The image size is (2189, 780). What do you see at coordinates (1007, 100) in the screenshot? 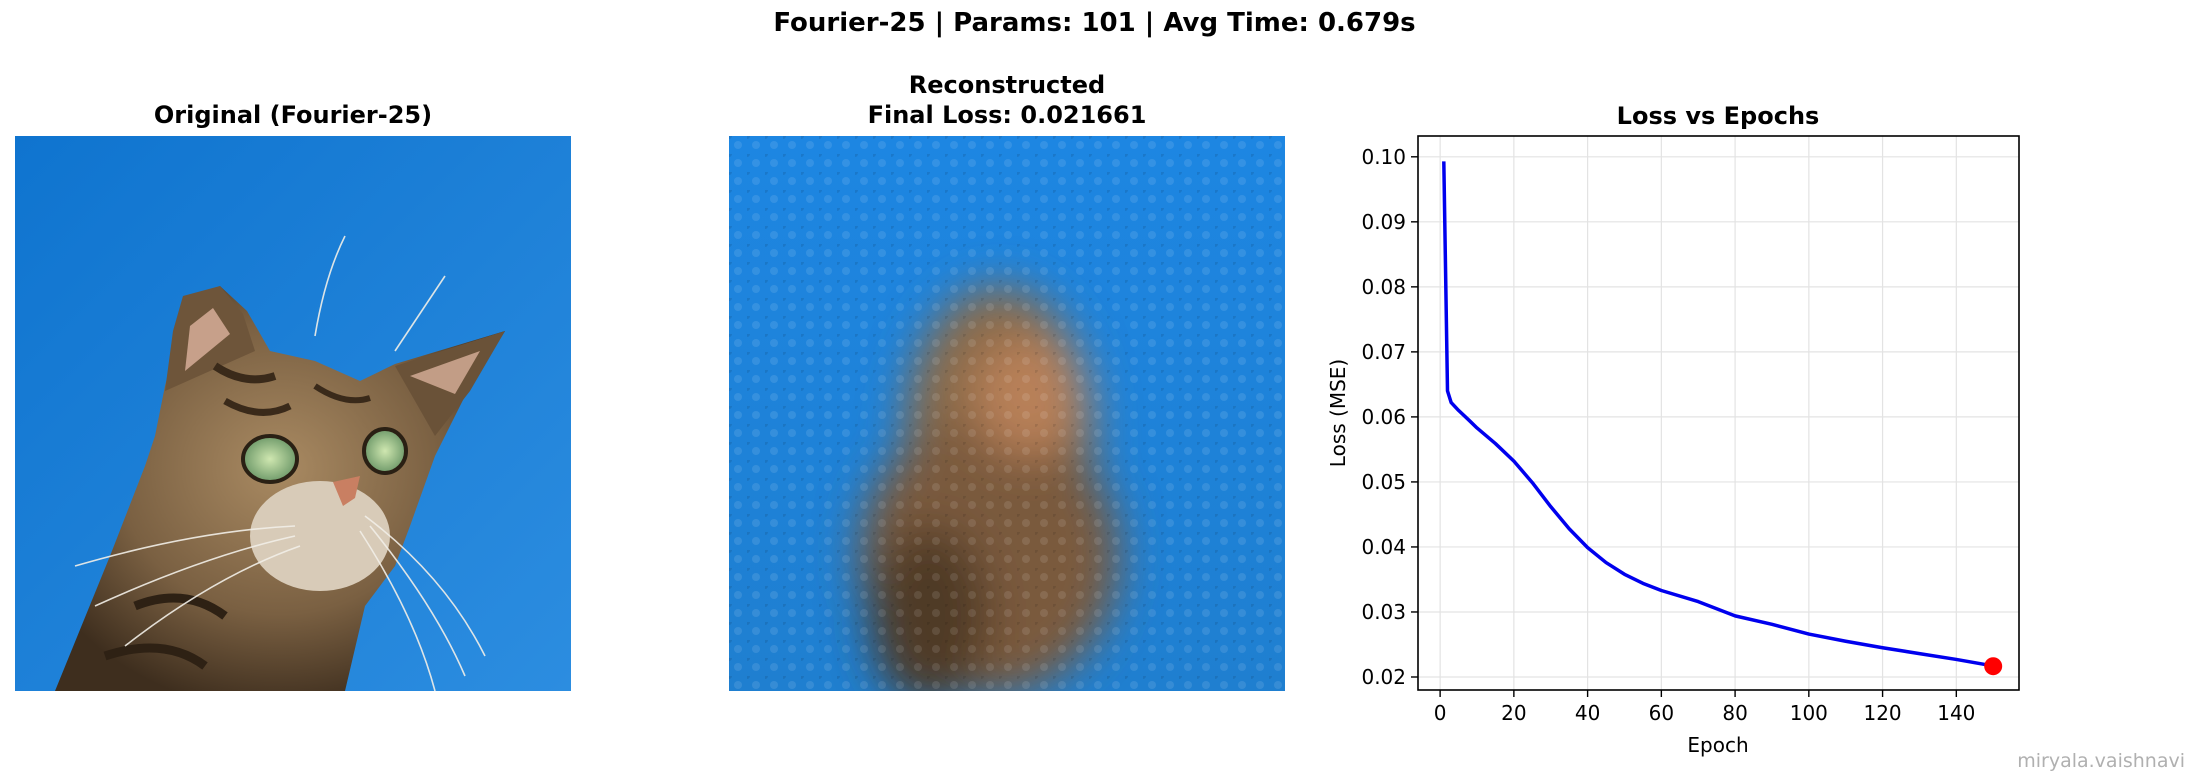
I see `reconstructed-panel-title: Reconstructed Final Loss: 0.021661` at bounding box center [1007, 100].